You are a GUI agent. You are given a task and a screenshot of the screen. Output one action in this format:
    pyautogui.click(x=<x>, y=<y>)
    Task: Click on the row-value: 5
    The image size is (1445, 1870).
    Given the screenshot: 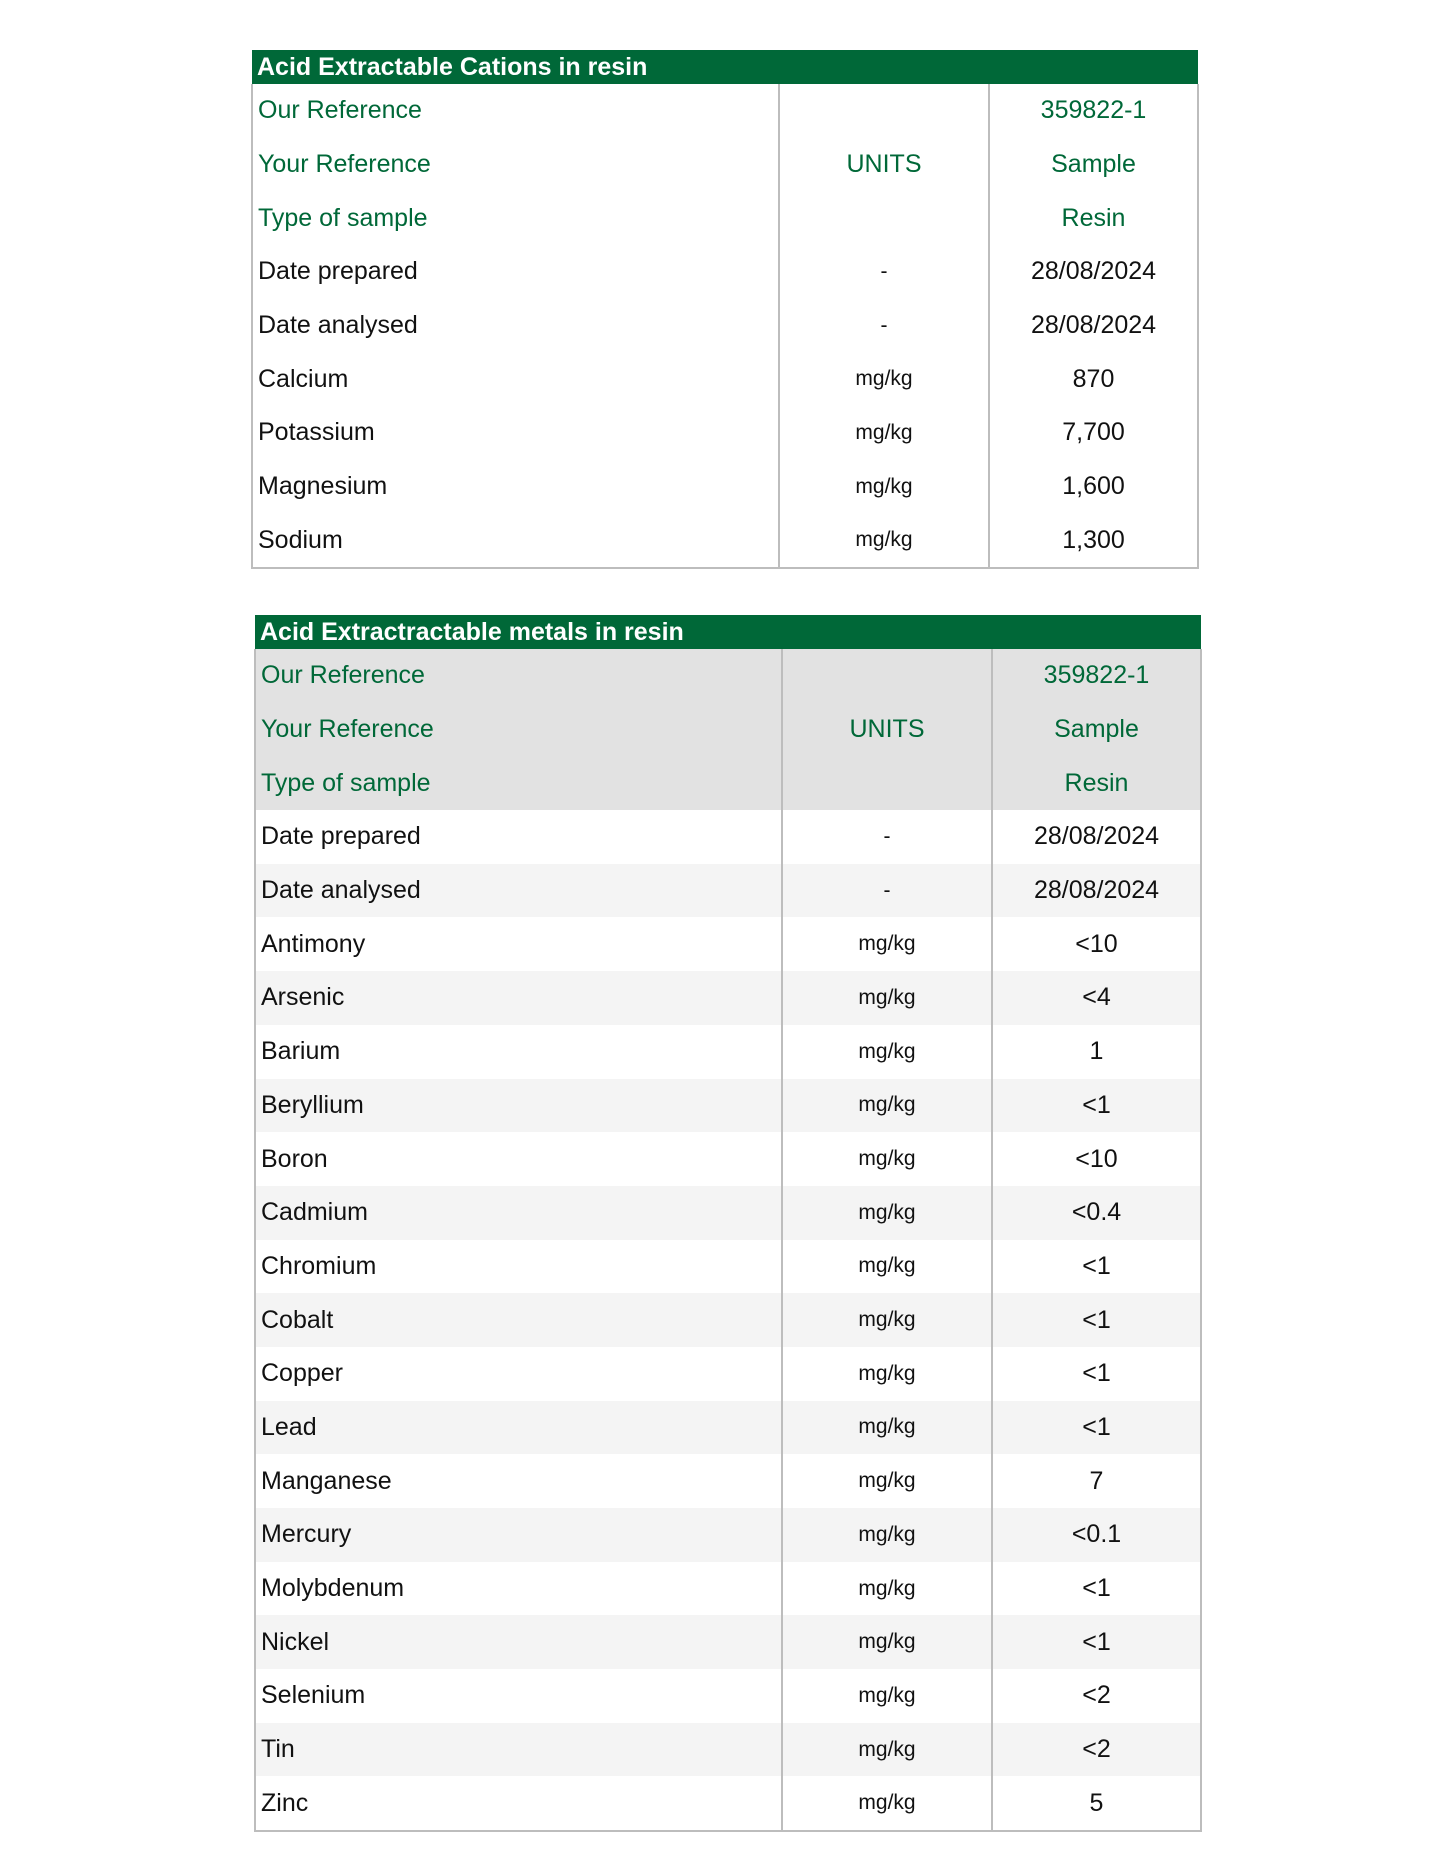 What is the action you would take?
    pyautogui.click(x=1096, y=1804)
    